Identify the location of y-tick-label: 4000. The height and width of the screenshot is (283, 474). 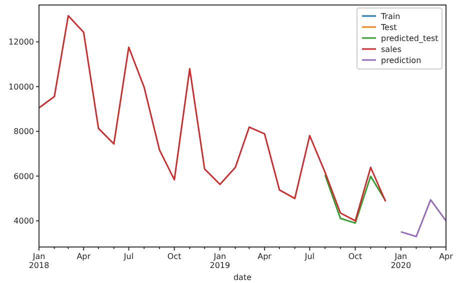
(24, 221).